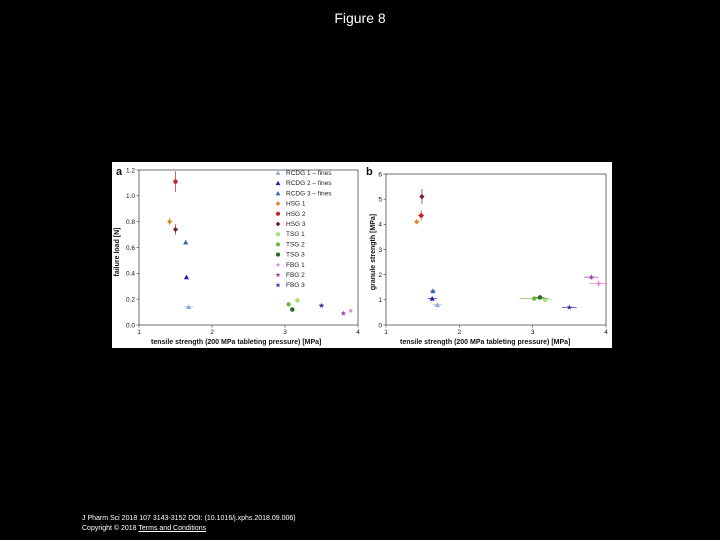  Describe the element at coordinates (309, 183) in the screenshot. I see `legend-label: RCDG 2 – fines` at that location.